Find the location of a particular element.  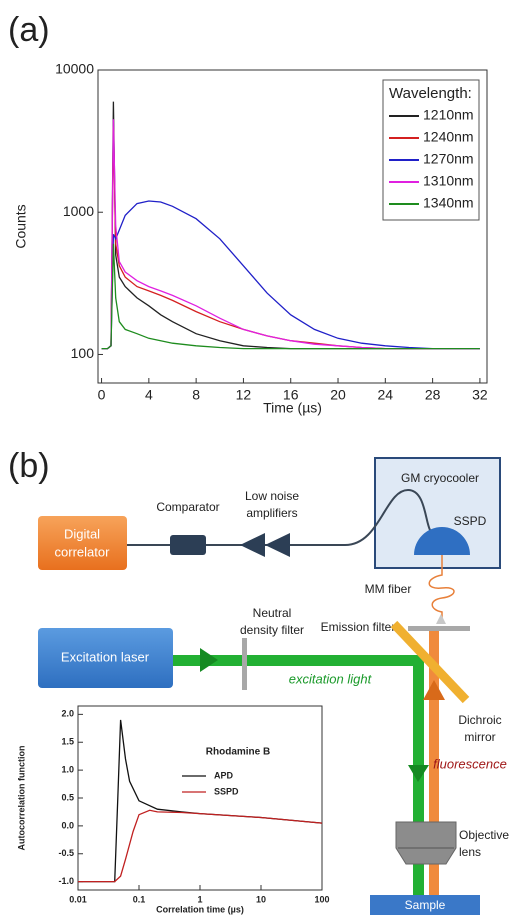

inset-background is located at coordinates (170, 806).